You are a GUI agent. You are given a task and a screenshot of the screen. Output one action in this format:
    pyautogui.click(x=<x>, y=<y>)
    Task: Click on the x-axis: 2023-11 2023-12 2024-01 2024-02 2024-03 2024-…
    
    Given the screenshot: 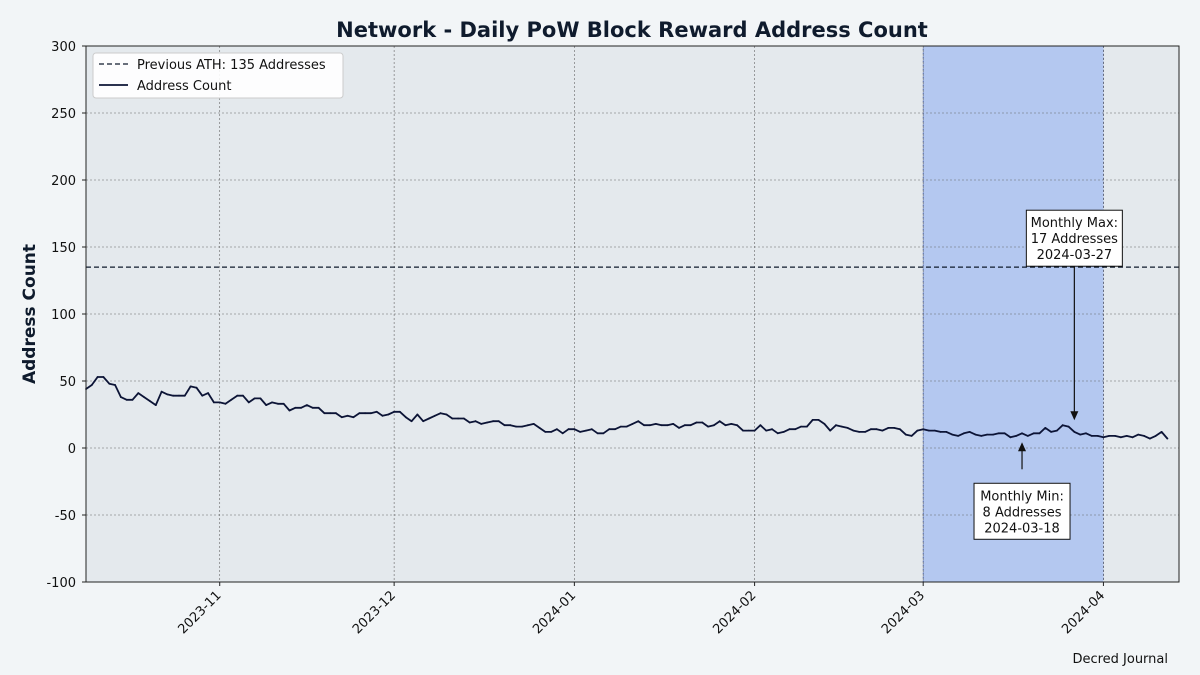 What is the action you would take?
    pyautogui.click(x=642, y=609)
    